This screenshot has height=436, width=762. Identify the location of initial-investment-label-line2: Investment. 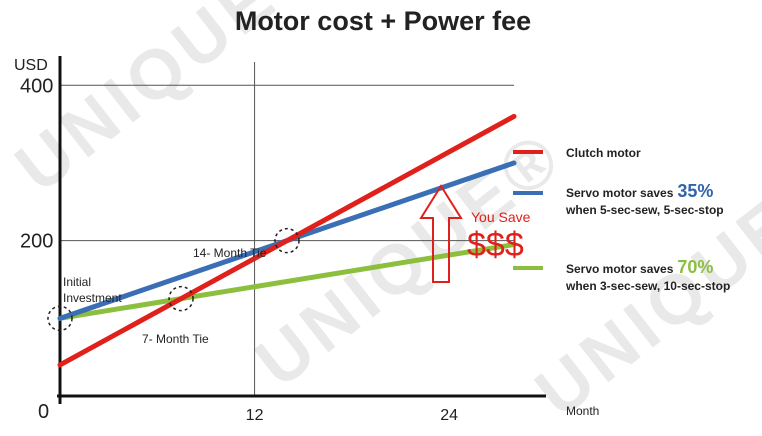
(92, 298).